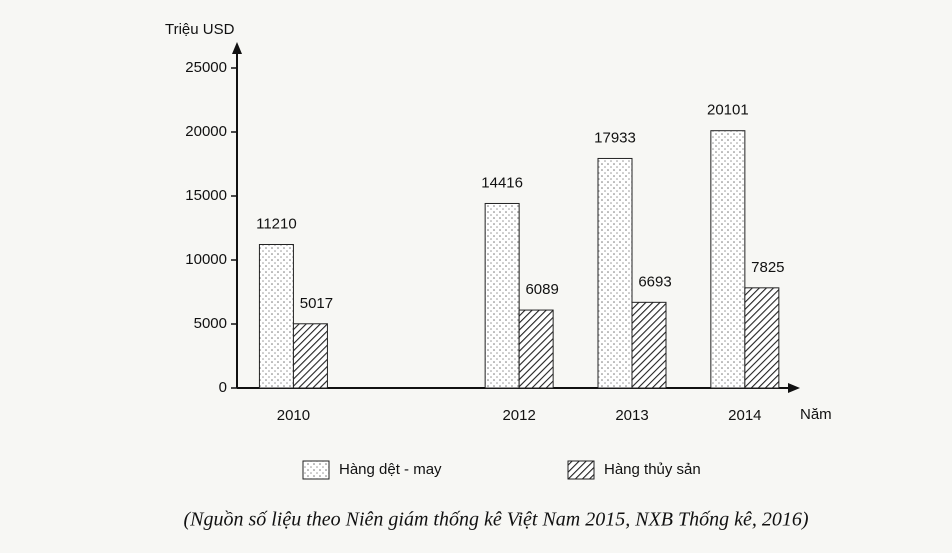  Describe the element at coordinates (276, 223) in the screenshot. I see `value-label: 11210` at that location.